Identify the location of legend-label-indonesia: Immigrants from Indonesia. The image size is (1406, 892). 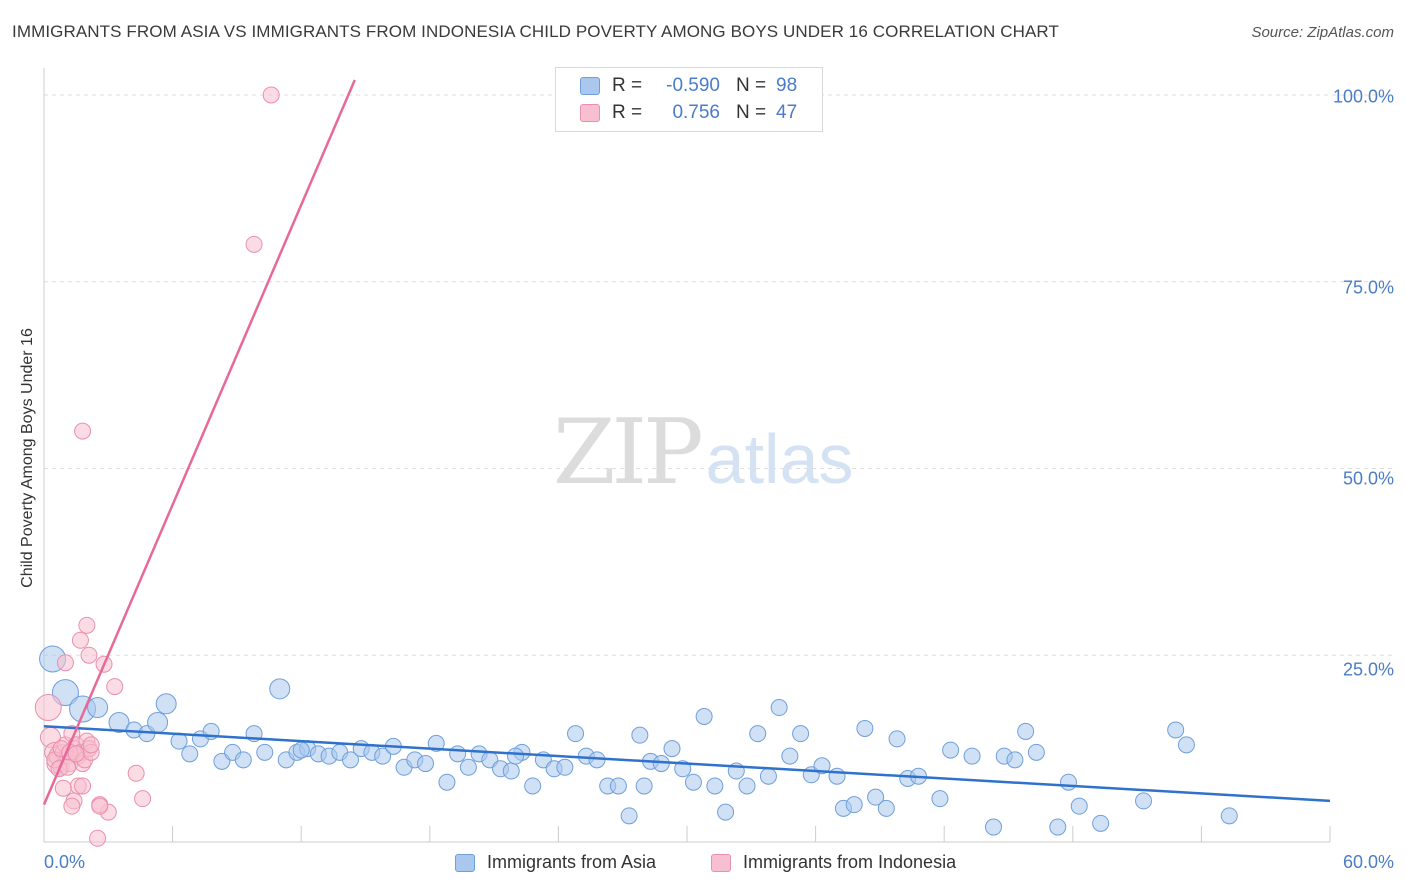
(850, 862).